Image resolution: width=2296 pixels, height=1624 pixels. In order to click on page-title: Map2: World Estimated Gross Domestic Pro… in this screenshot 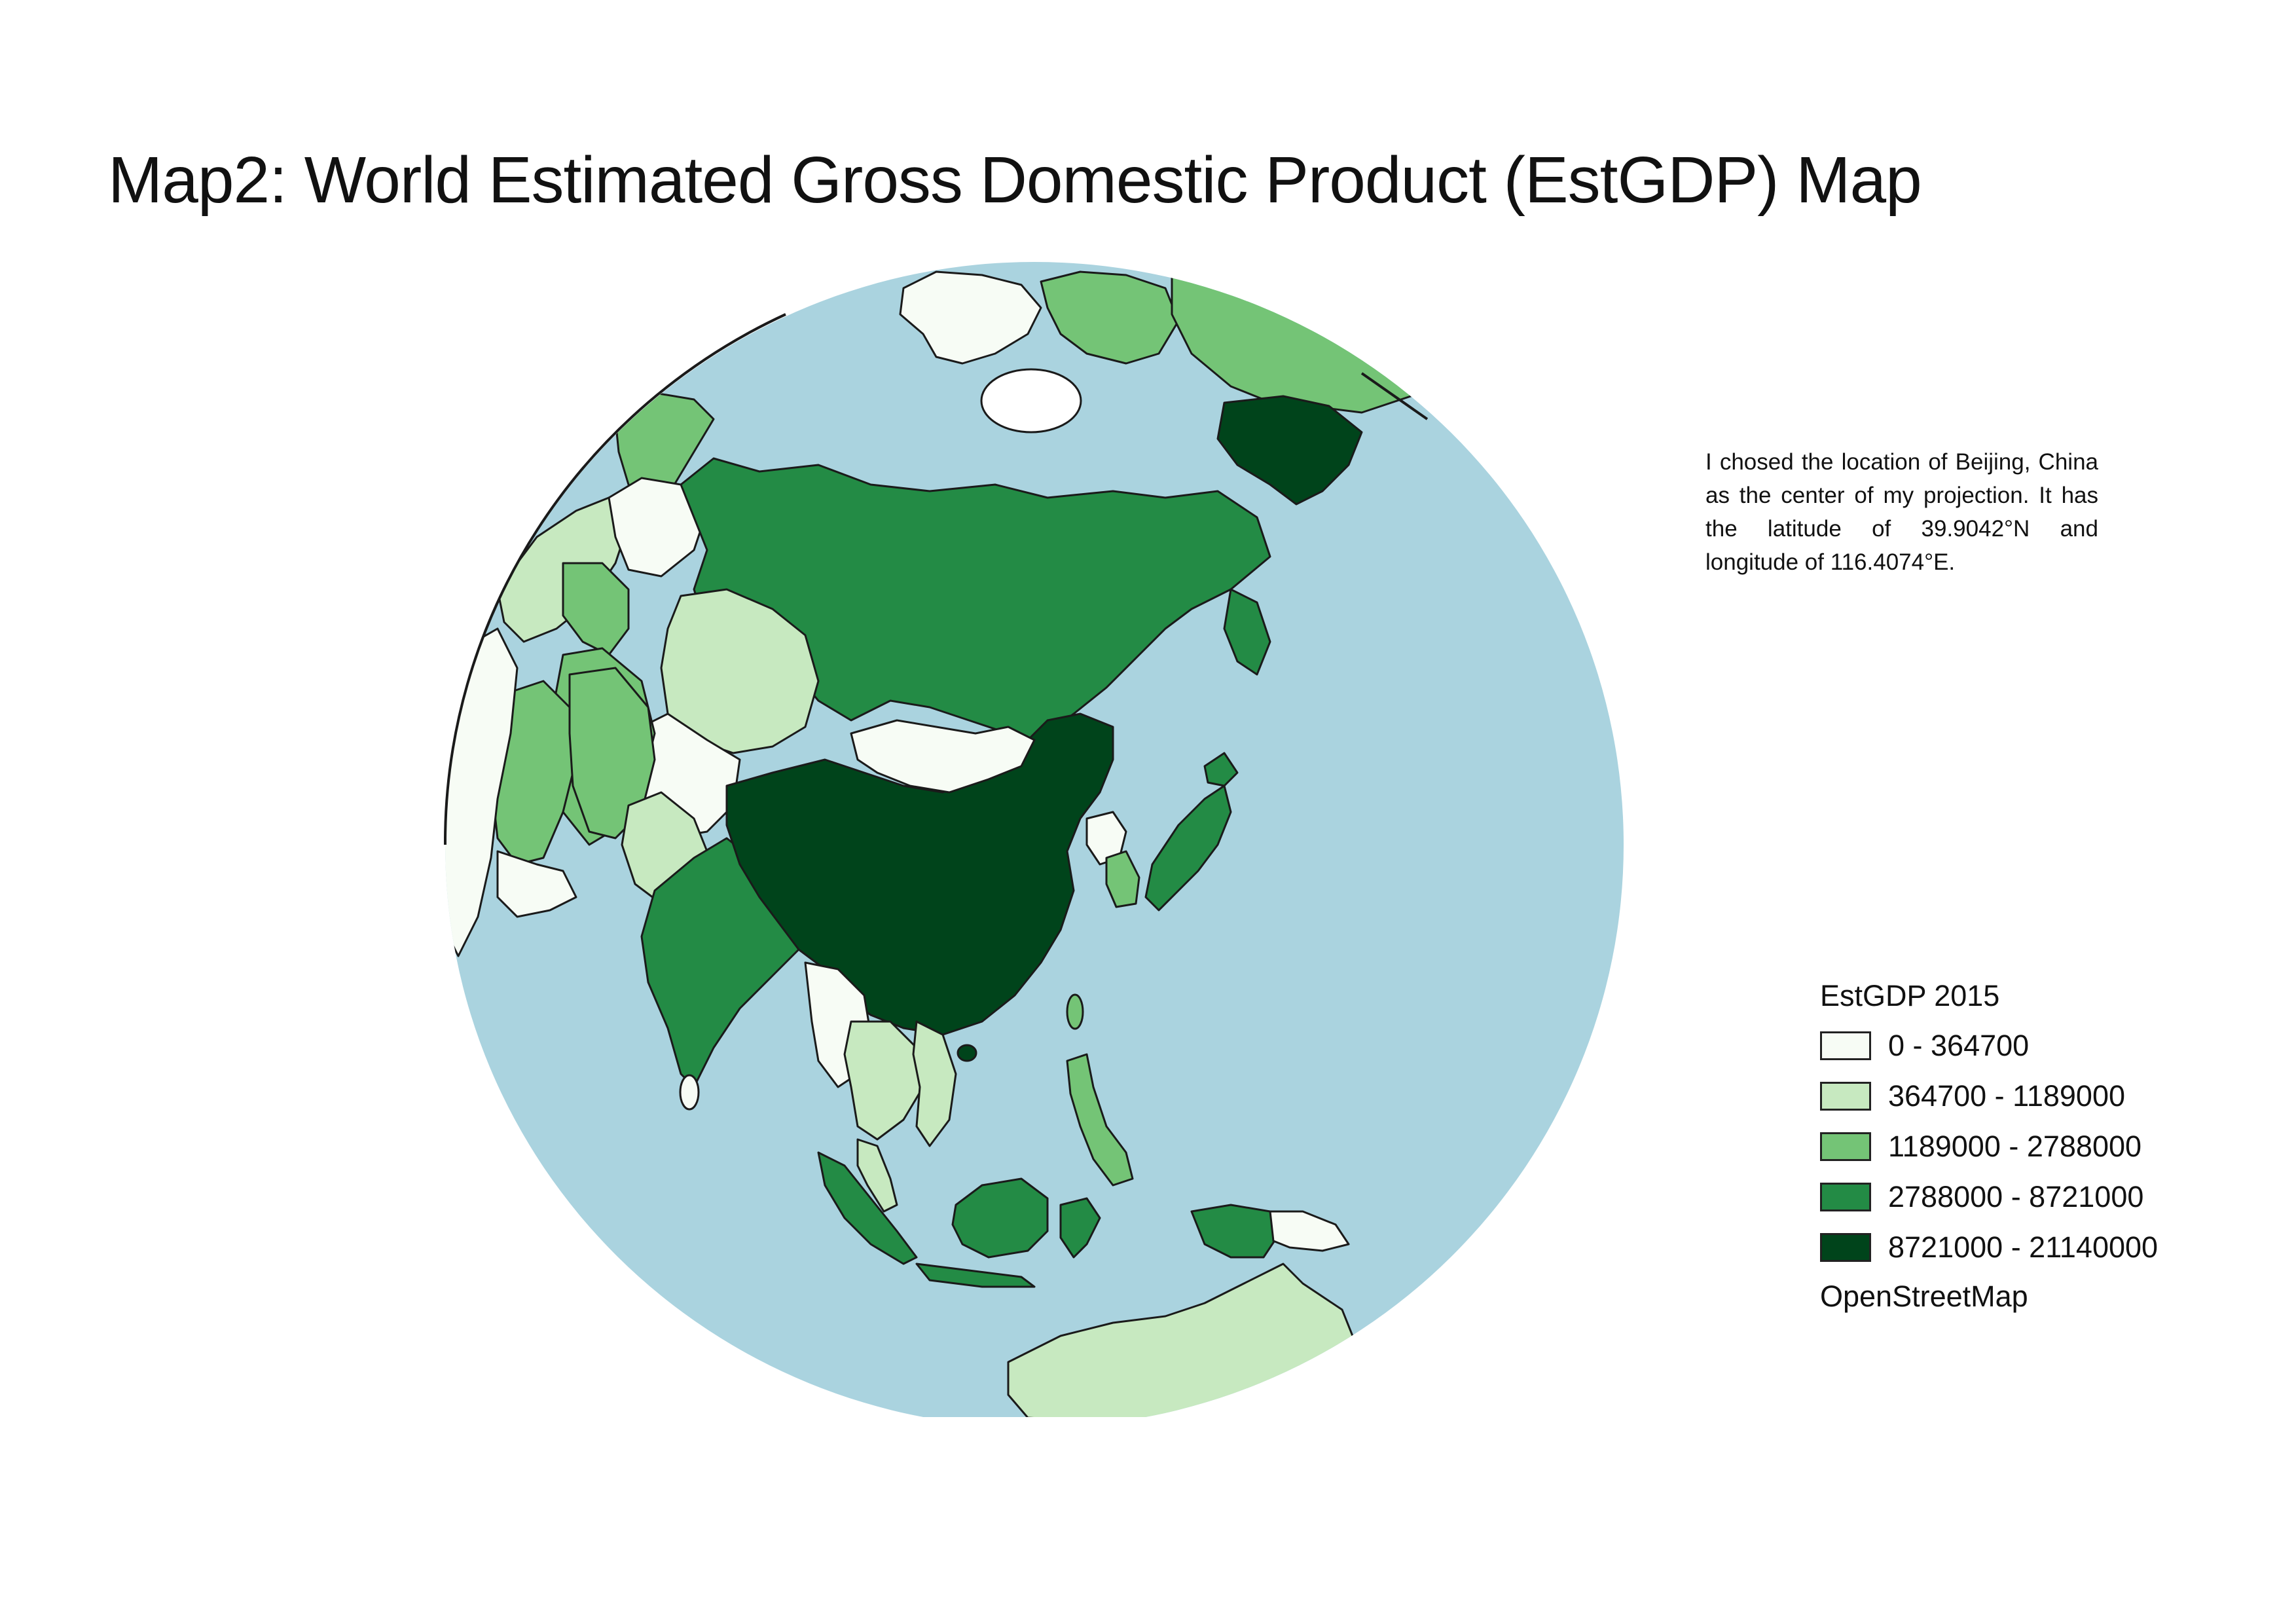, I will do `click(1015, 180)`.